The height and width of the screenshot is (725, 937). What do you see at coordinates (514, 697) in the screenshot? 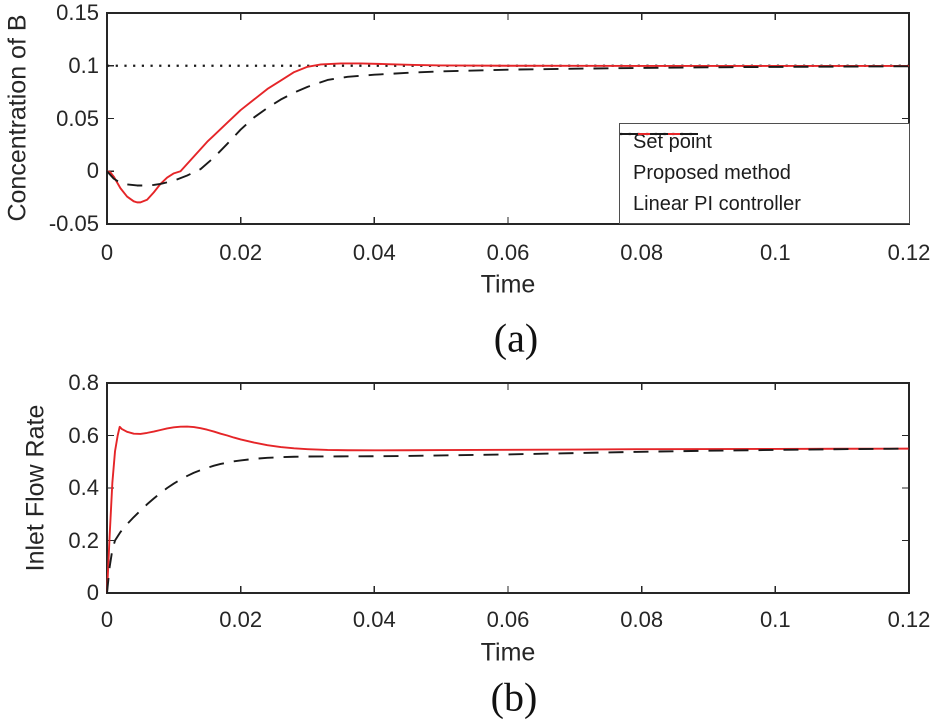
I see `subplot-caption-b: (b)` at bounding box center [514, 697].